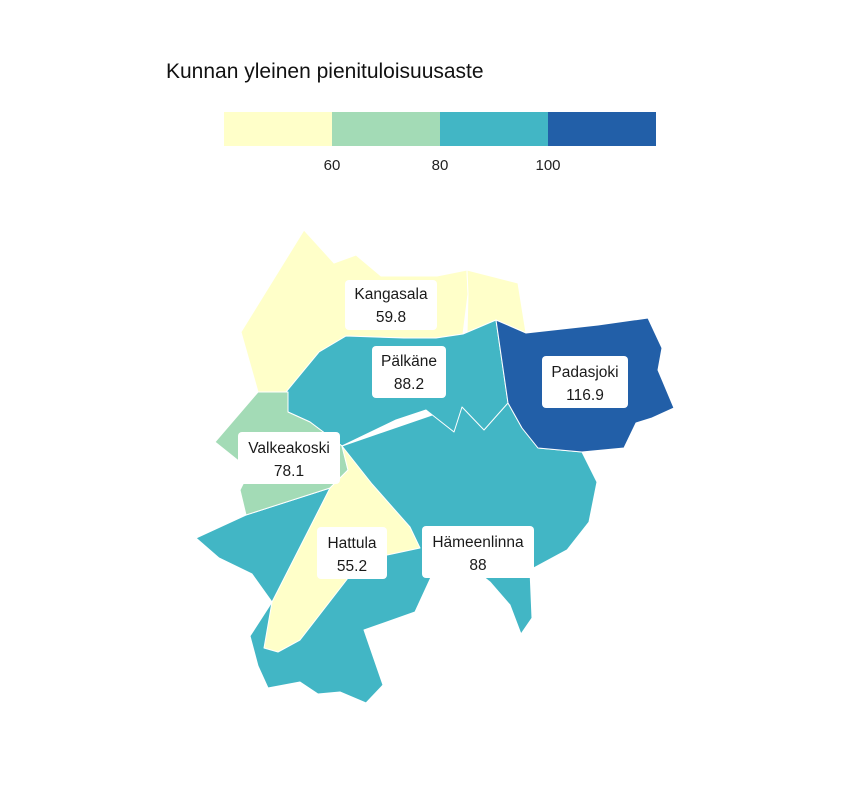 The width and height of the screenshot is (864, 792). What do you see at coordinates (352, 566) in the screenshot?
I see `label-hattula-value: 55.2` at bounding box center [352, 566].